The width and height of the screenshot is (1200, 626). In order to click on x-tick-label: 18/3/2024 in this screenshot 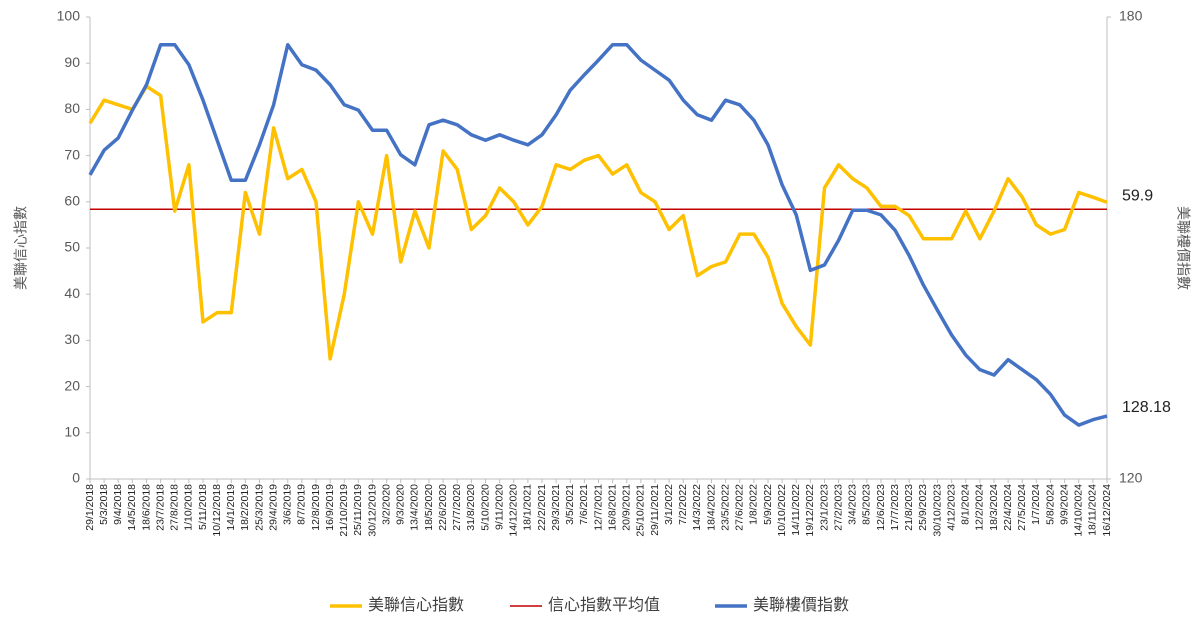, I will do `click(994, 507)`.